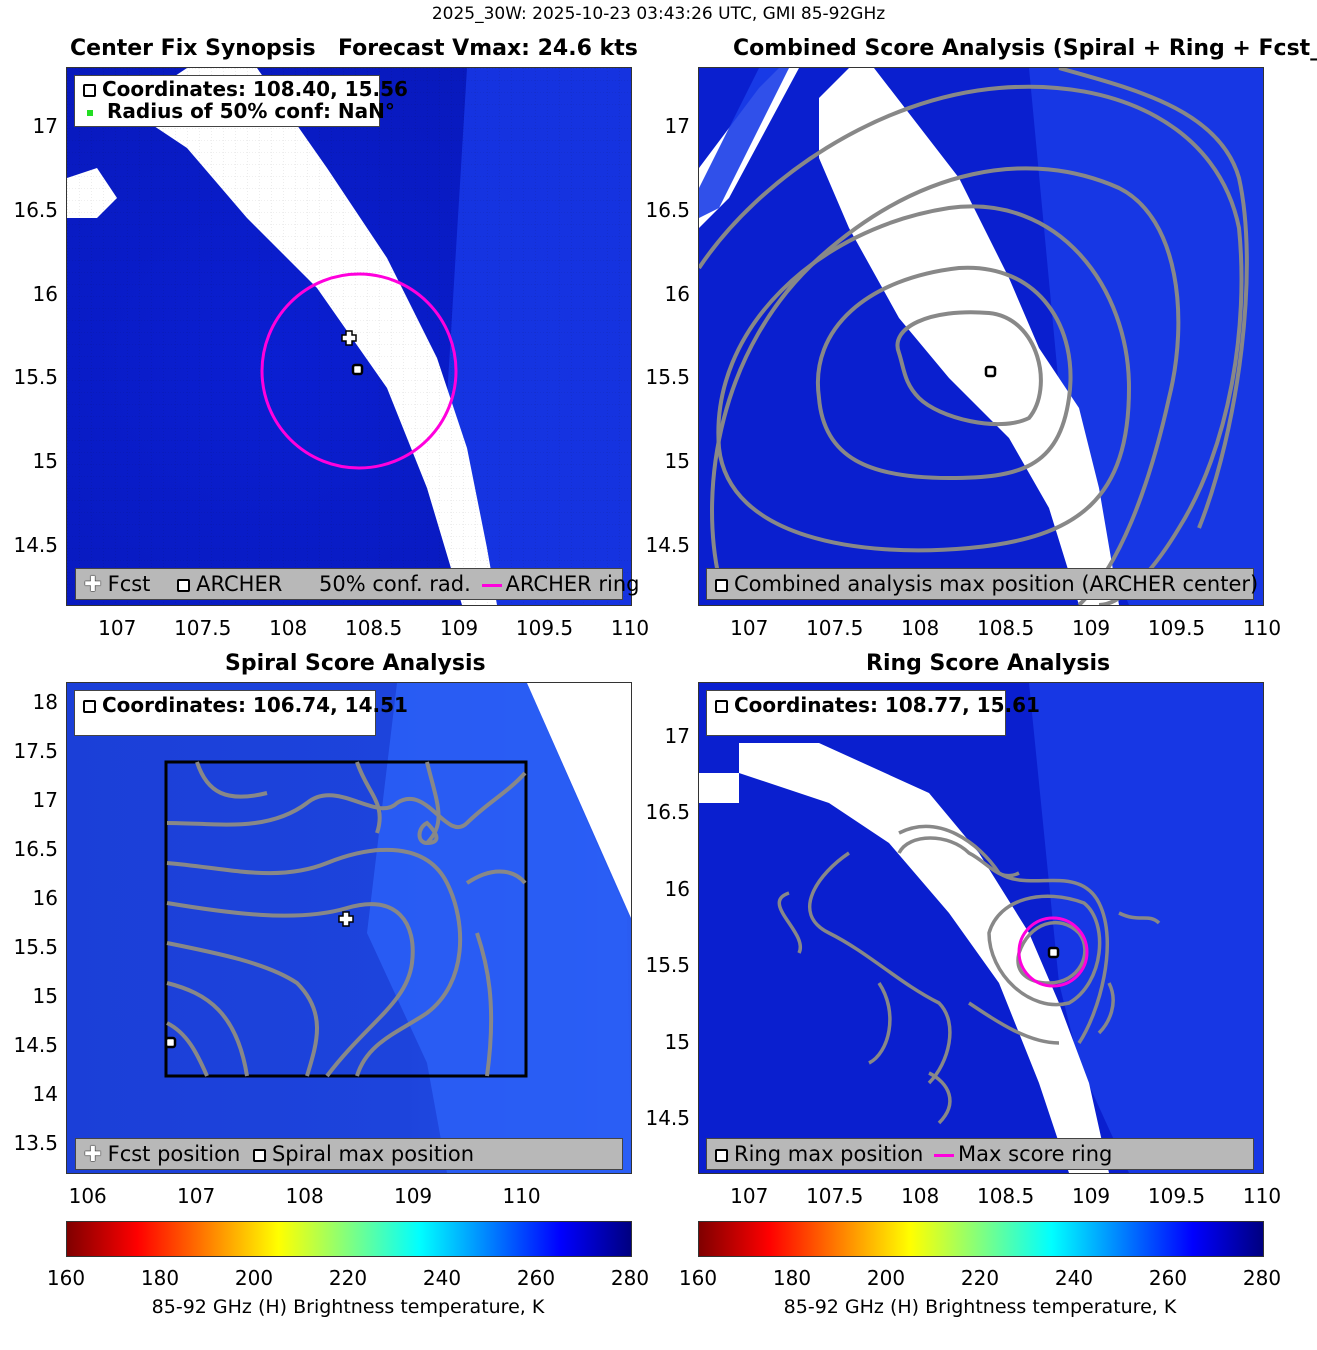  Describe the element at coordinates (969, 974) in the screenshot. I see `ring-contours` at that location.